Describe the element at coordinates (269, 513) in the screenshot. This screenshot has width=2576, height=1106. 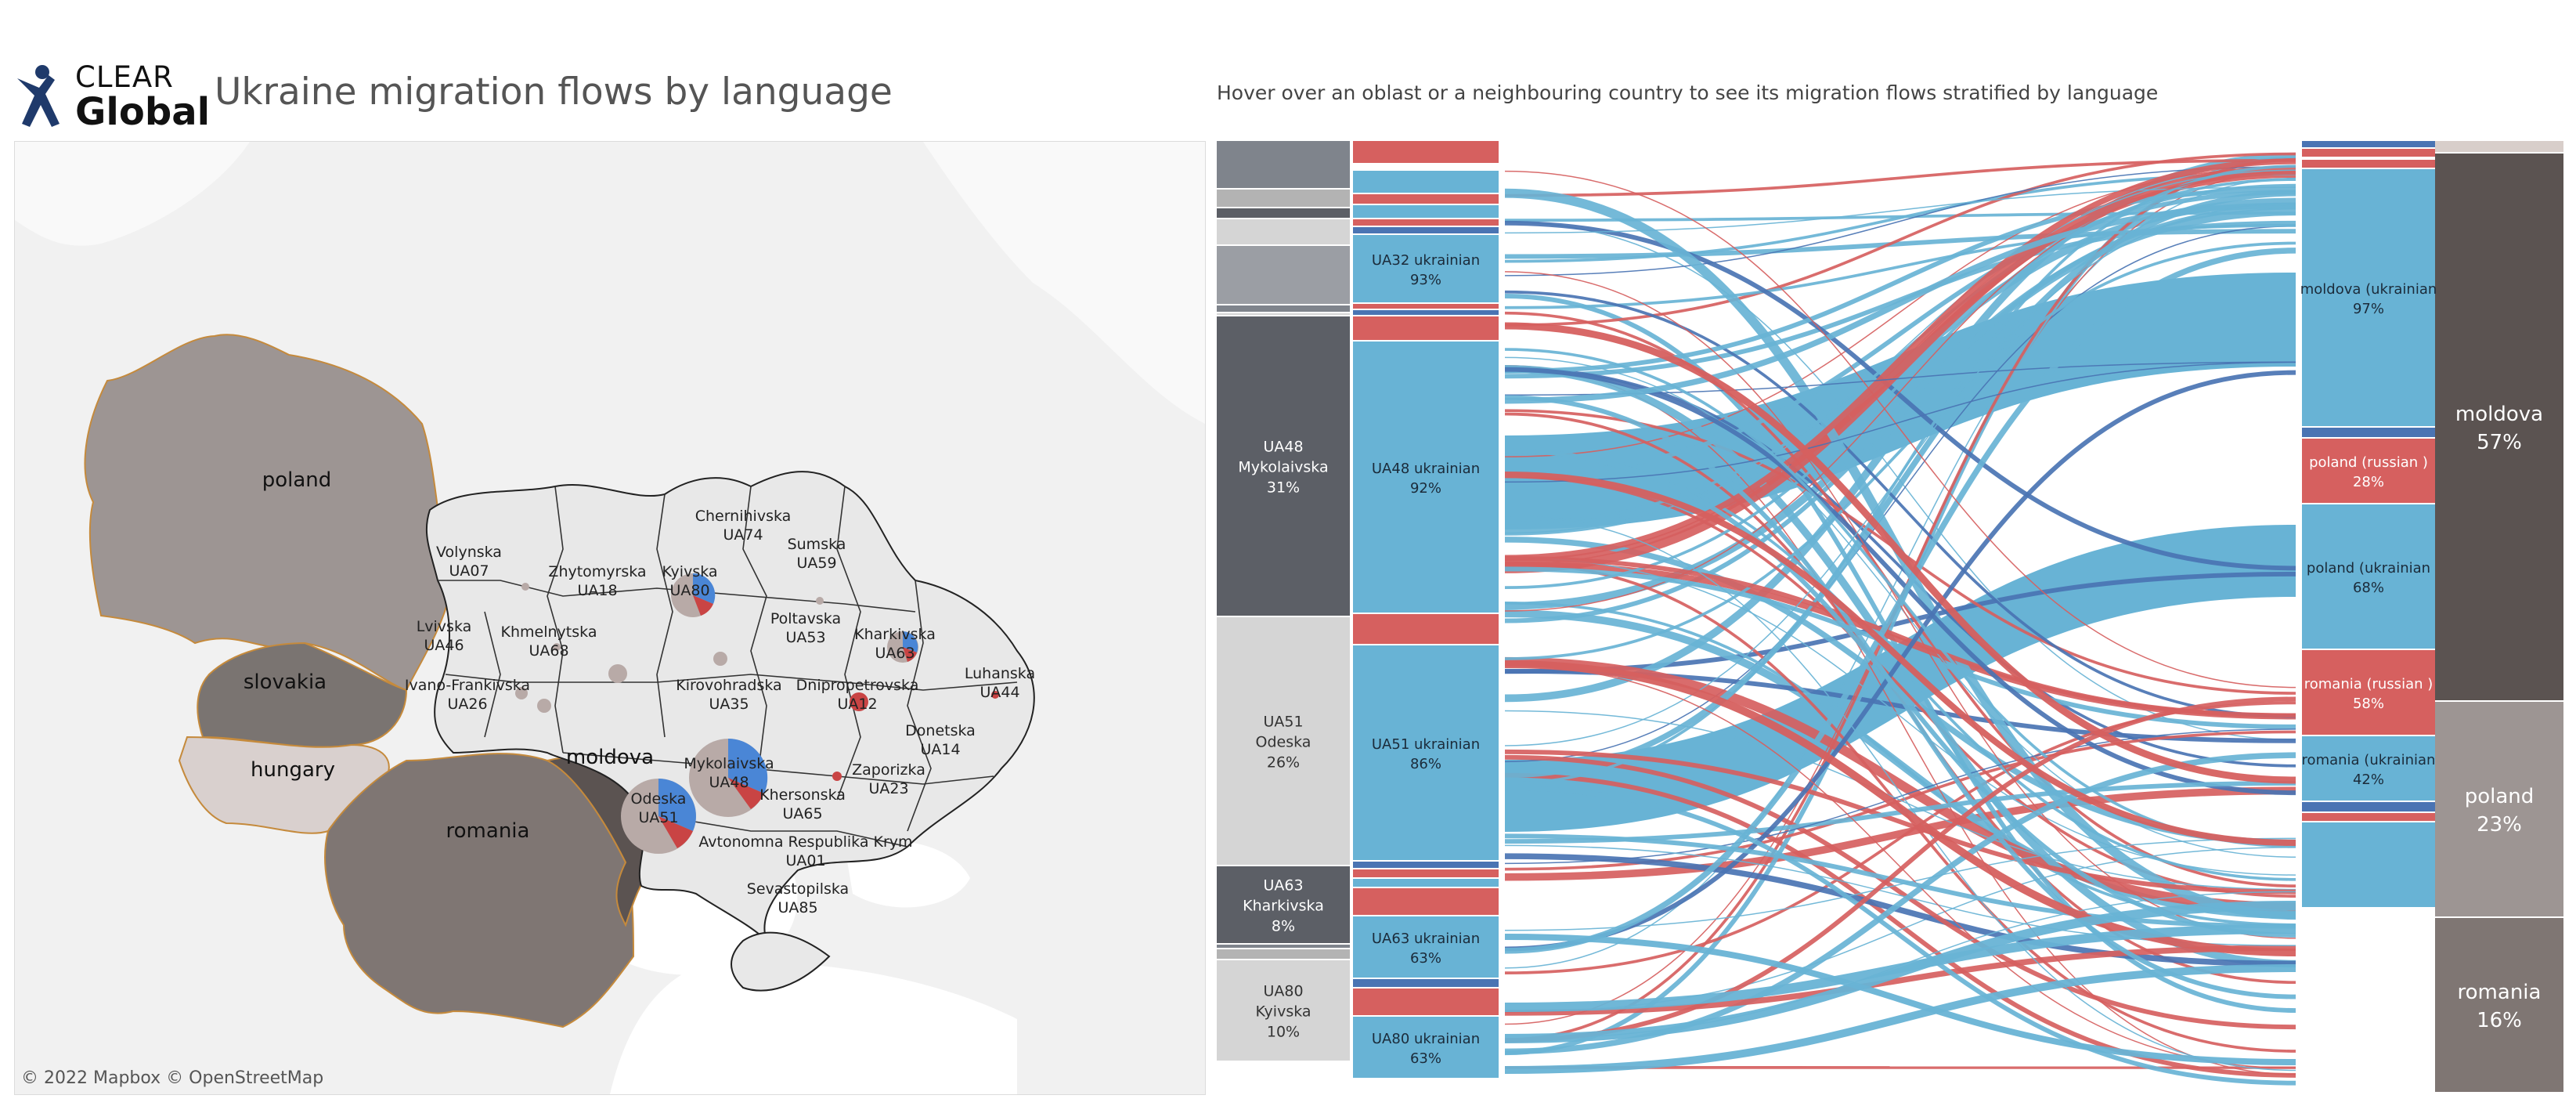
I see `country-poland` at that location.